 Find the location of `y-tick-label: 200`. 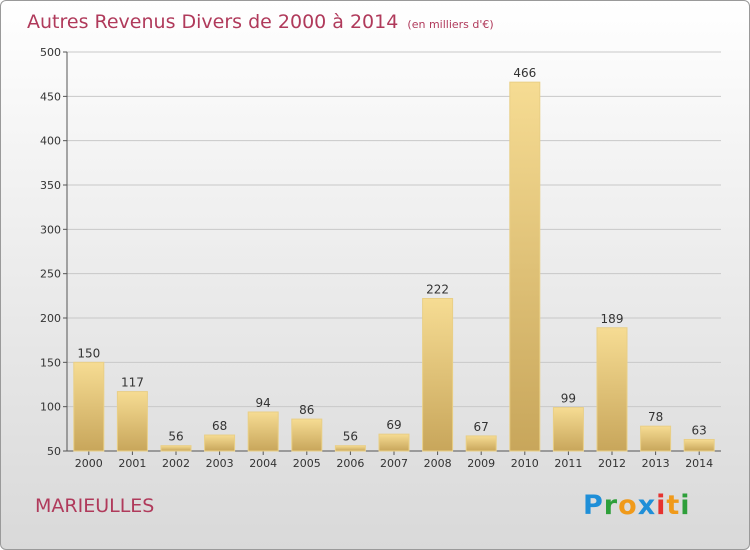

y-tick-label: 200 is located at coordinates (50, 318).